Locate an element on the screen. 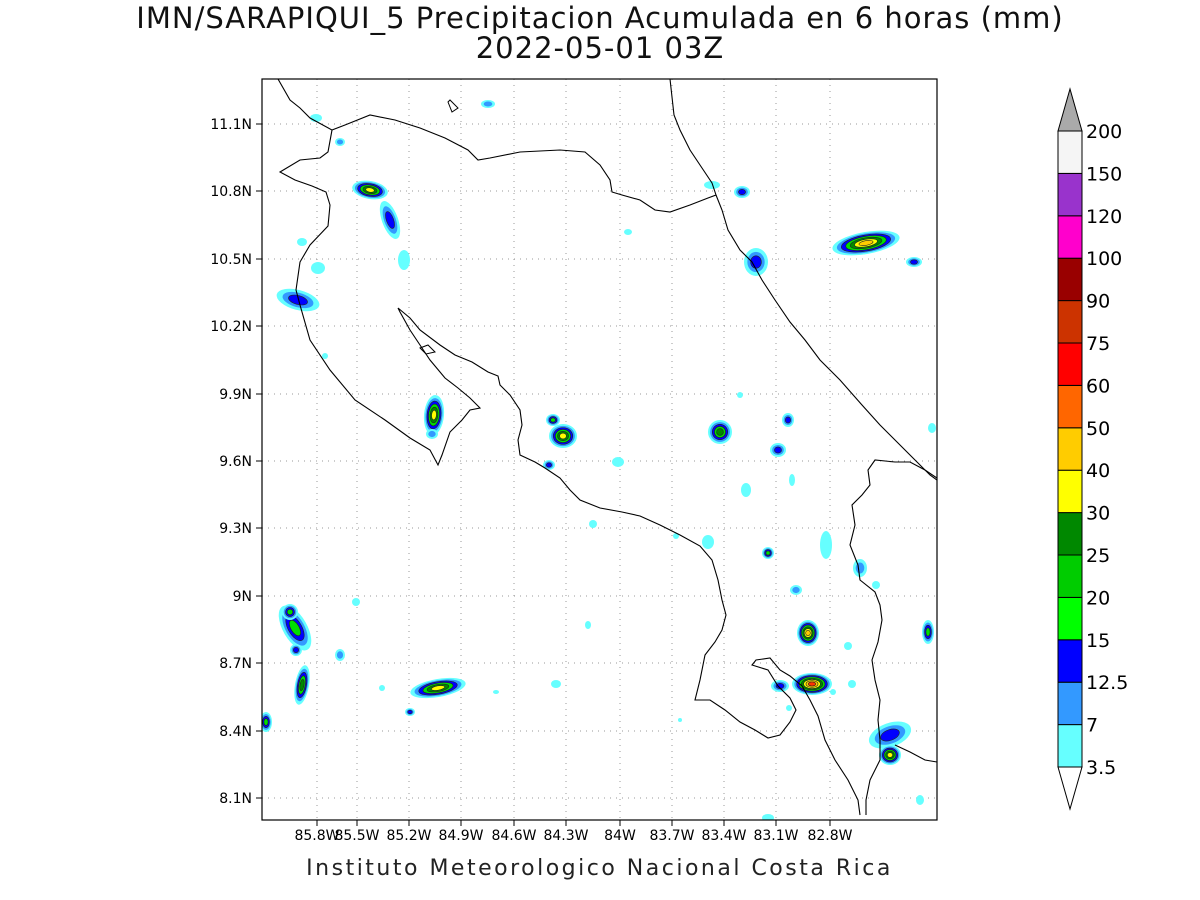 The width and height of the screenshot is (1200, 900). colorbar-arrow-high is located at coordinates (1070, 109).